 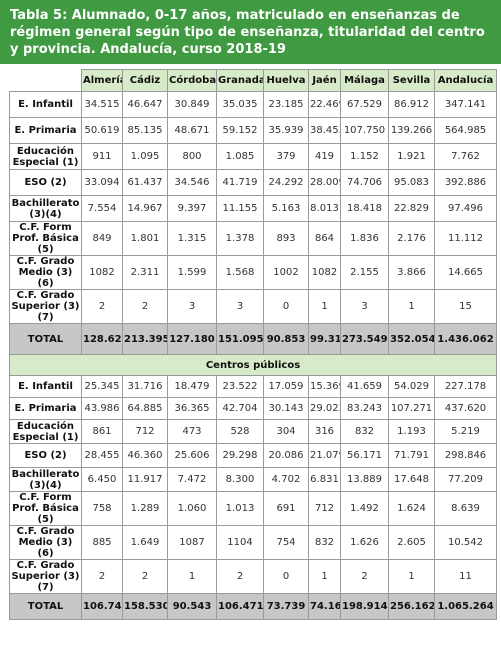 What do you see at coordinates (324, 455) in the screenshot?
I see `table-cell: 21.079` at bounding box center [324, 455].